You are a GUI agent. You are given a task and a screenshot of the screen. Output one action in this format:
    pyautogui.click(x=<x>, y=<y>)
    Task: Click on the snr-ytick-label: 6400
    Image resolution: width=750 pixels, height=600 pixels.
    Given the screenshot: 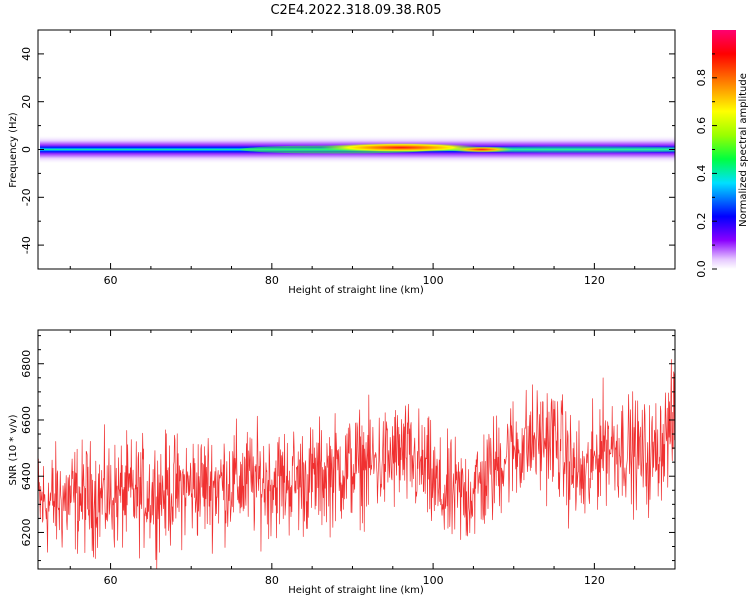 What is the action you would take?
    pyautogui.click(x=26, y=476)
    